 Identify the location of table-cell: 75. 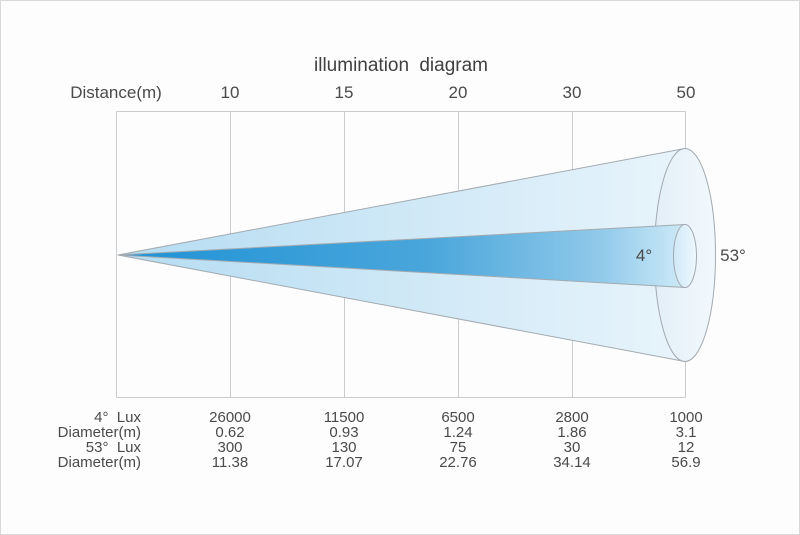
(458, 447).